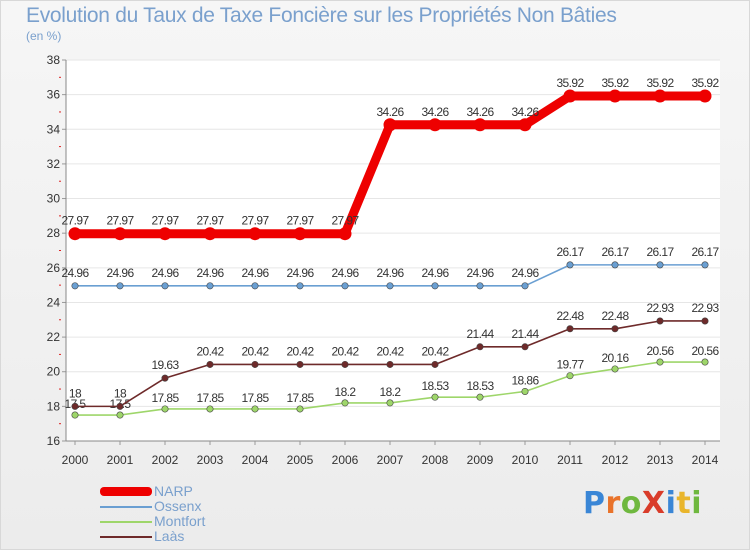 The width and height of the screenshot is (750, 550). What do you see at coordinates (120, 406) in the screenshot?
I see `data-point-laas-2001` at bounding box center [120, 406].